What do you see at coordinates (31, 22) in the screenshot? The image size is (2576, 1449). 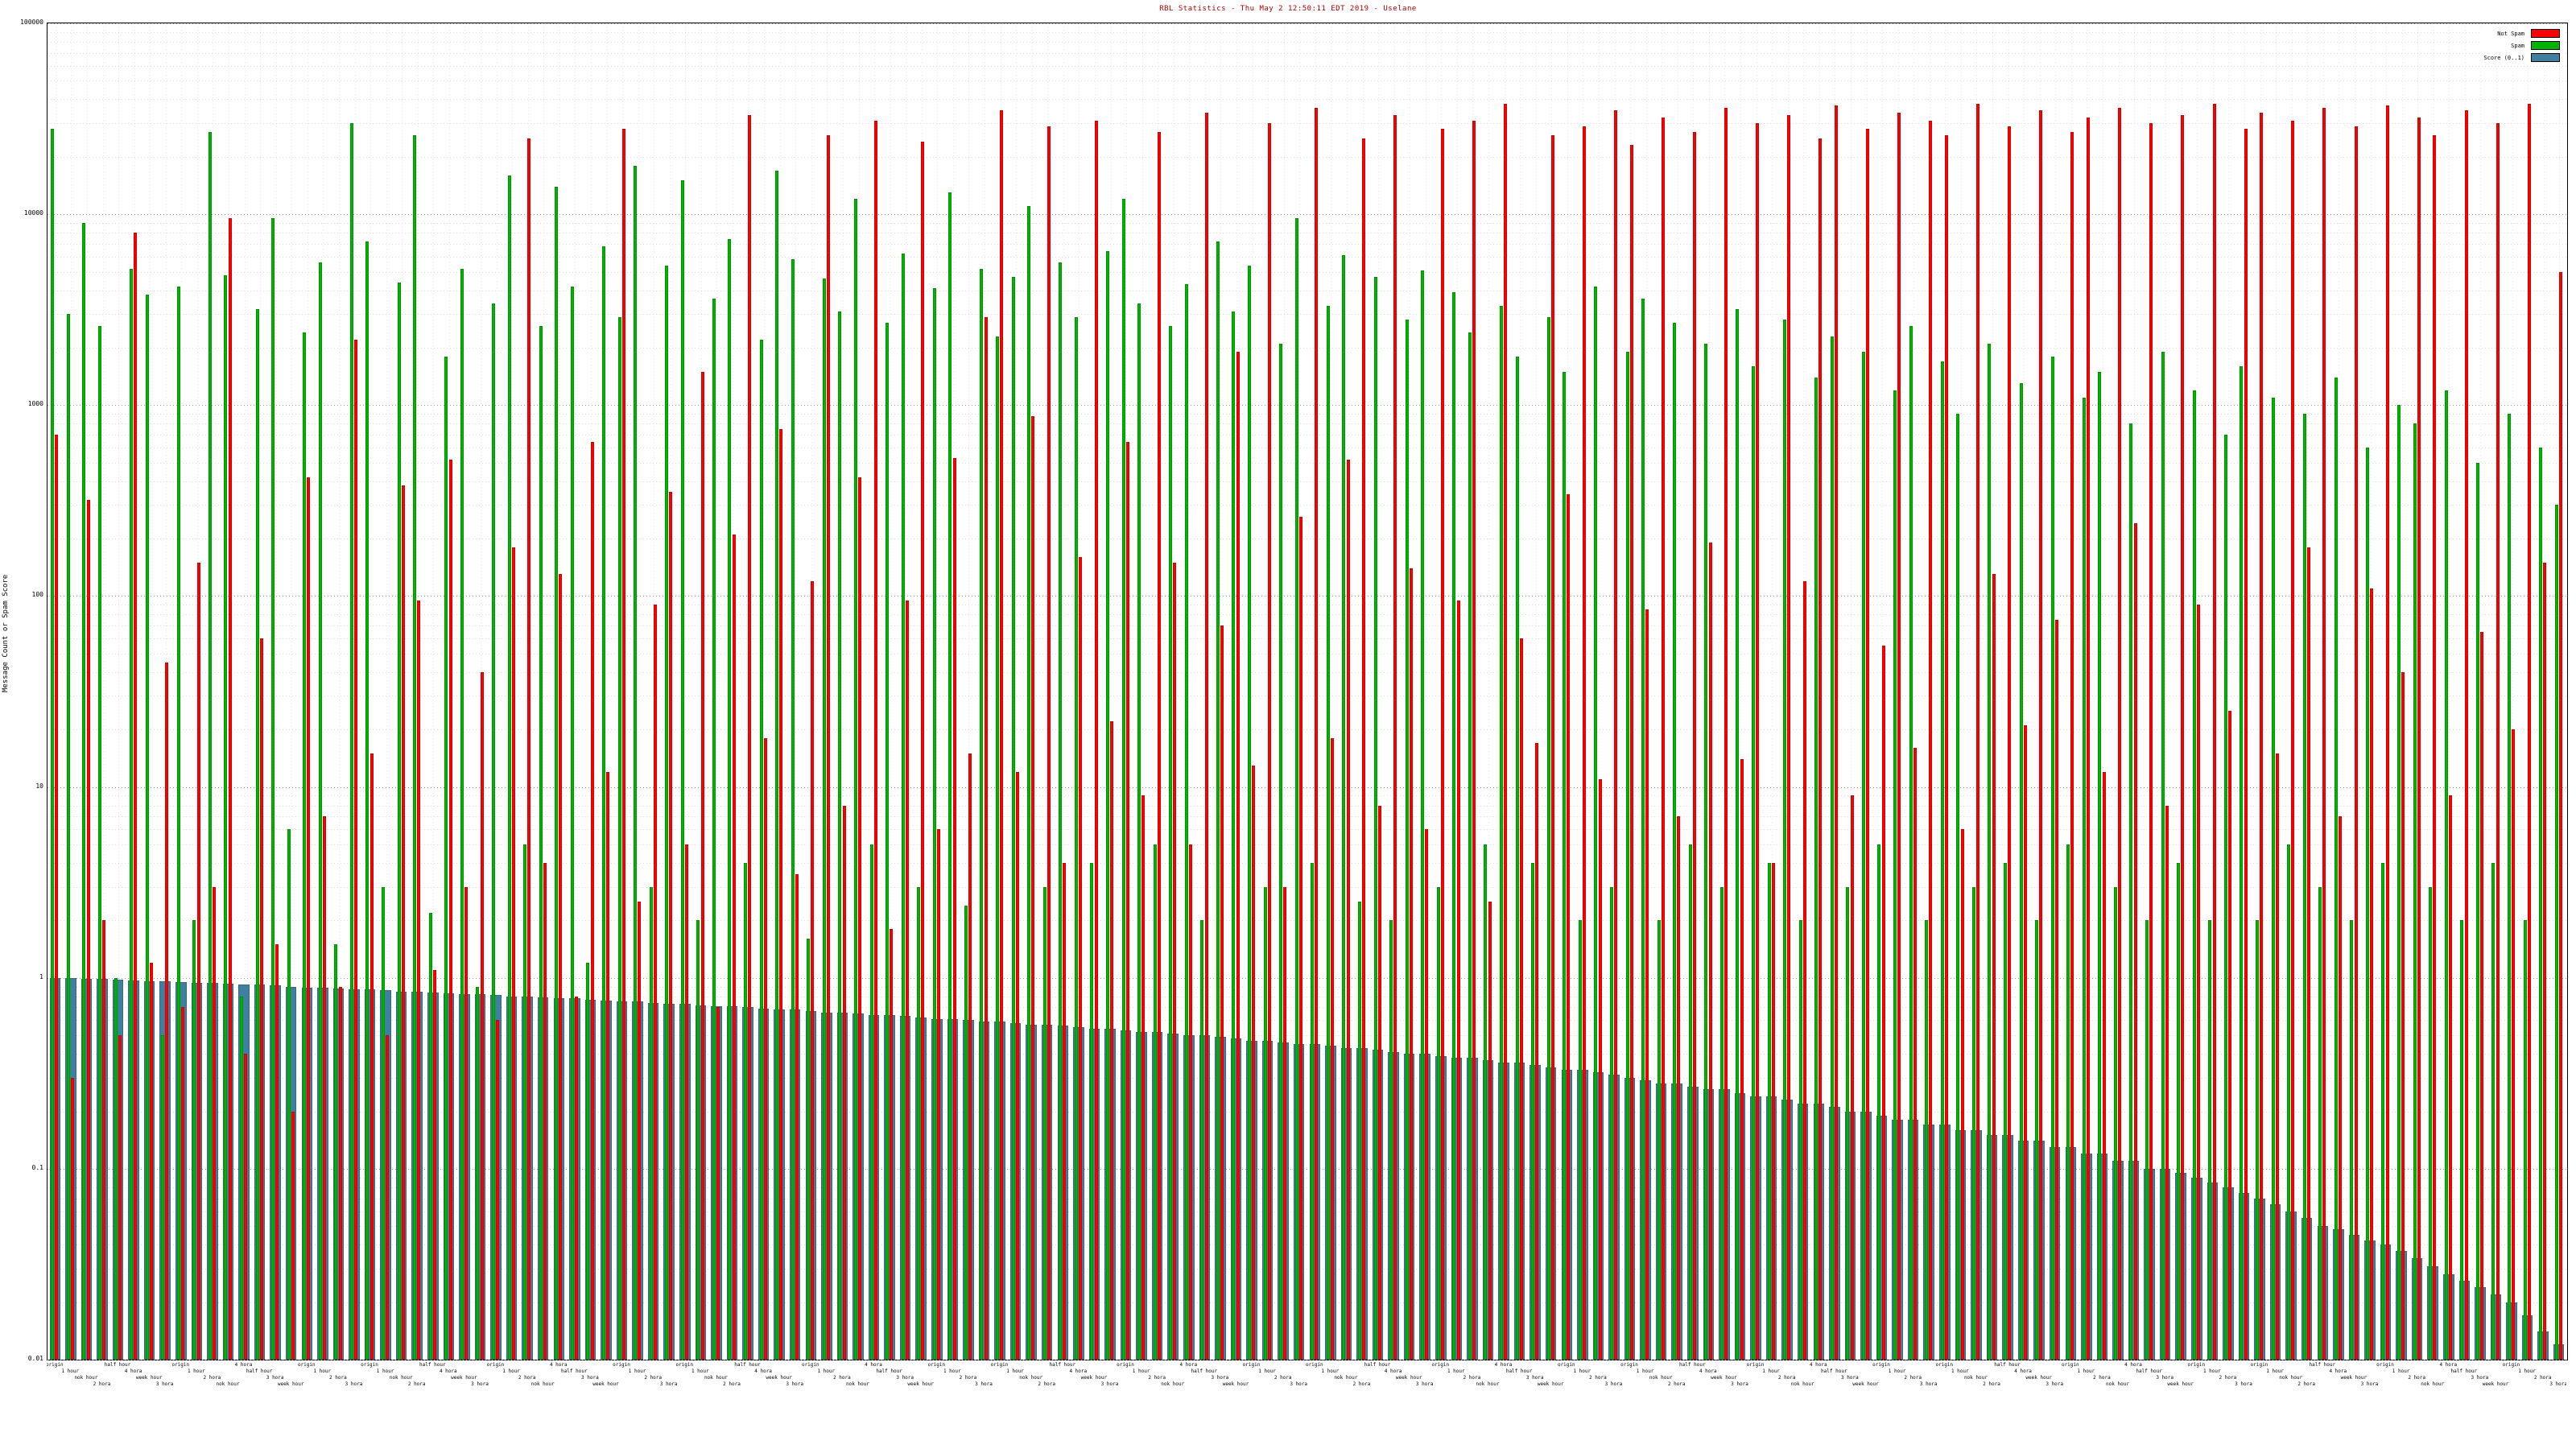 I see `y-tick-label: 100000` at bounding box center [31, 22].